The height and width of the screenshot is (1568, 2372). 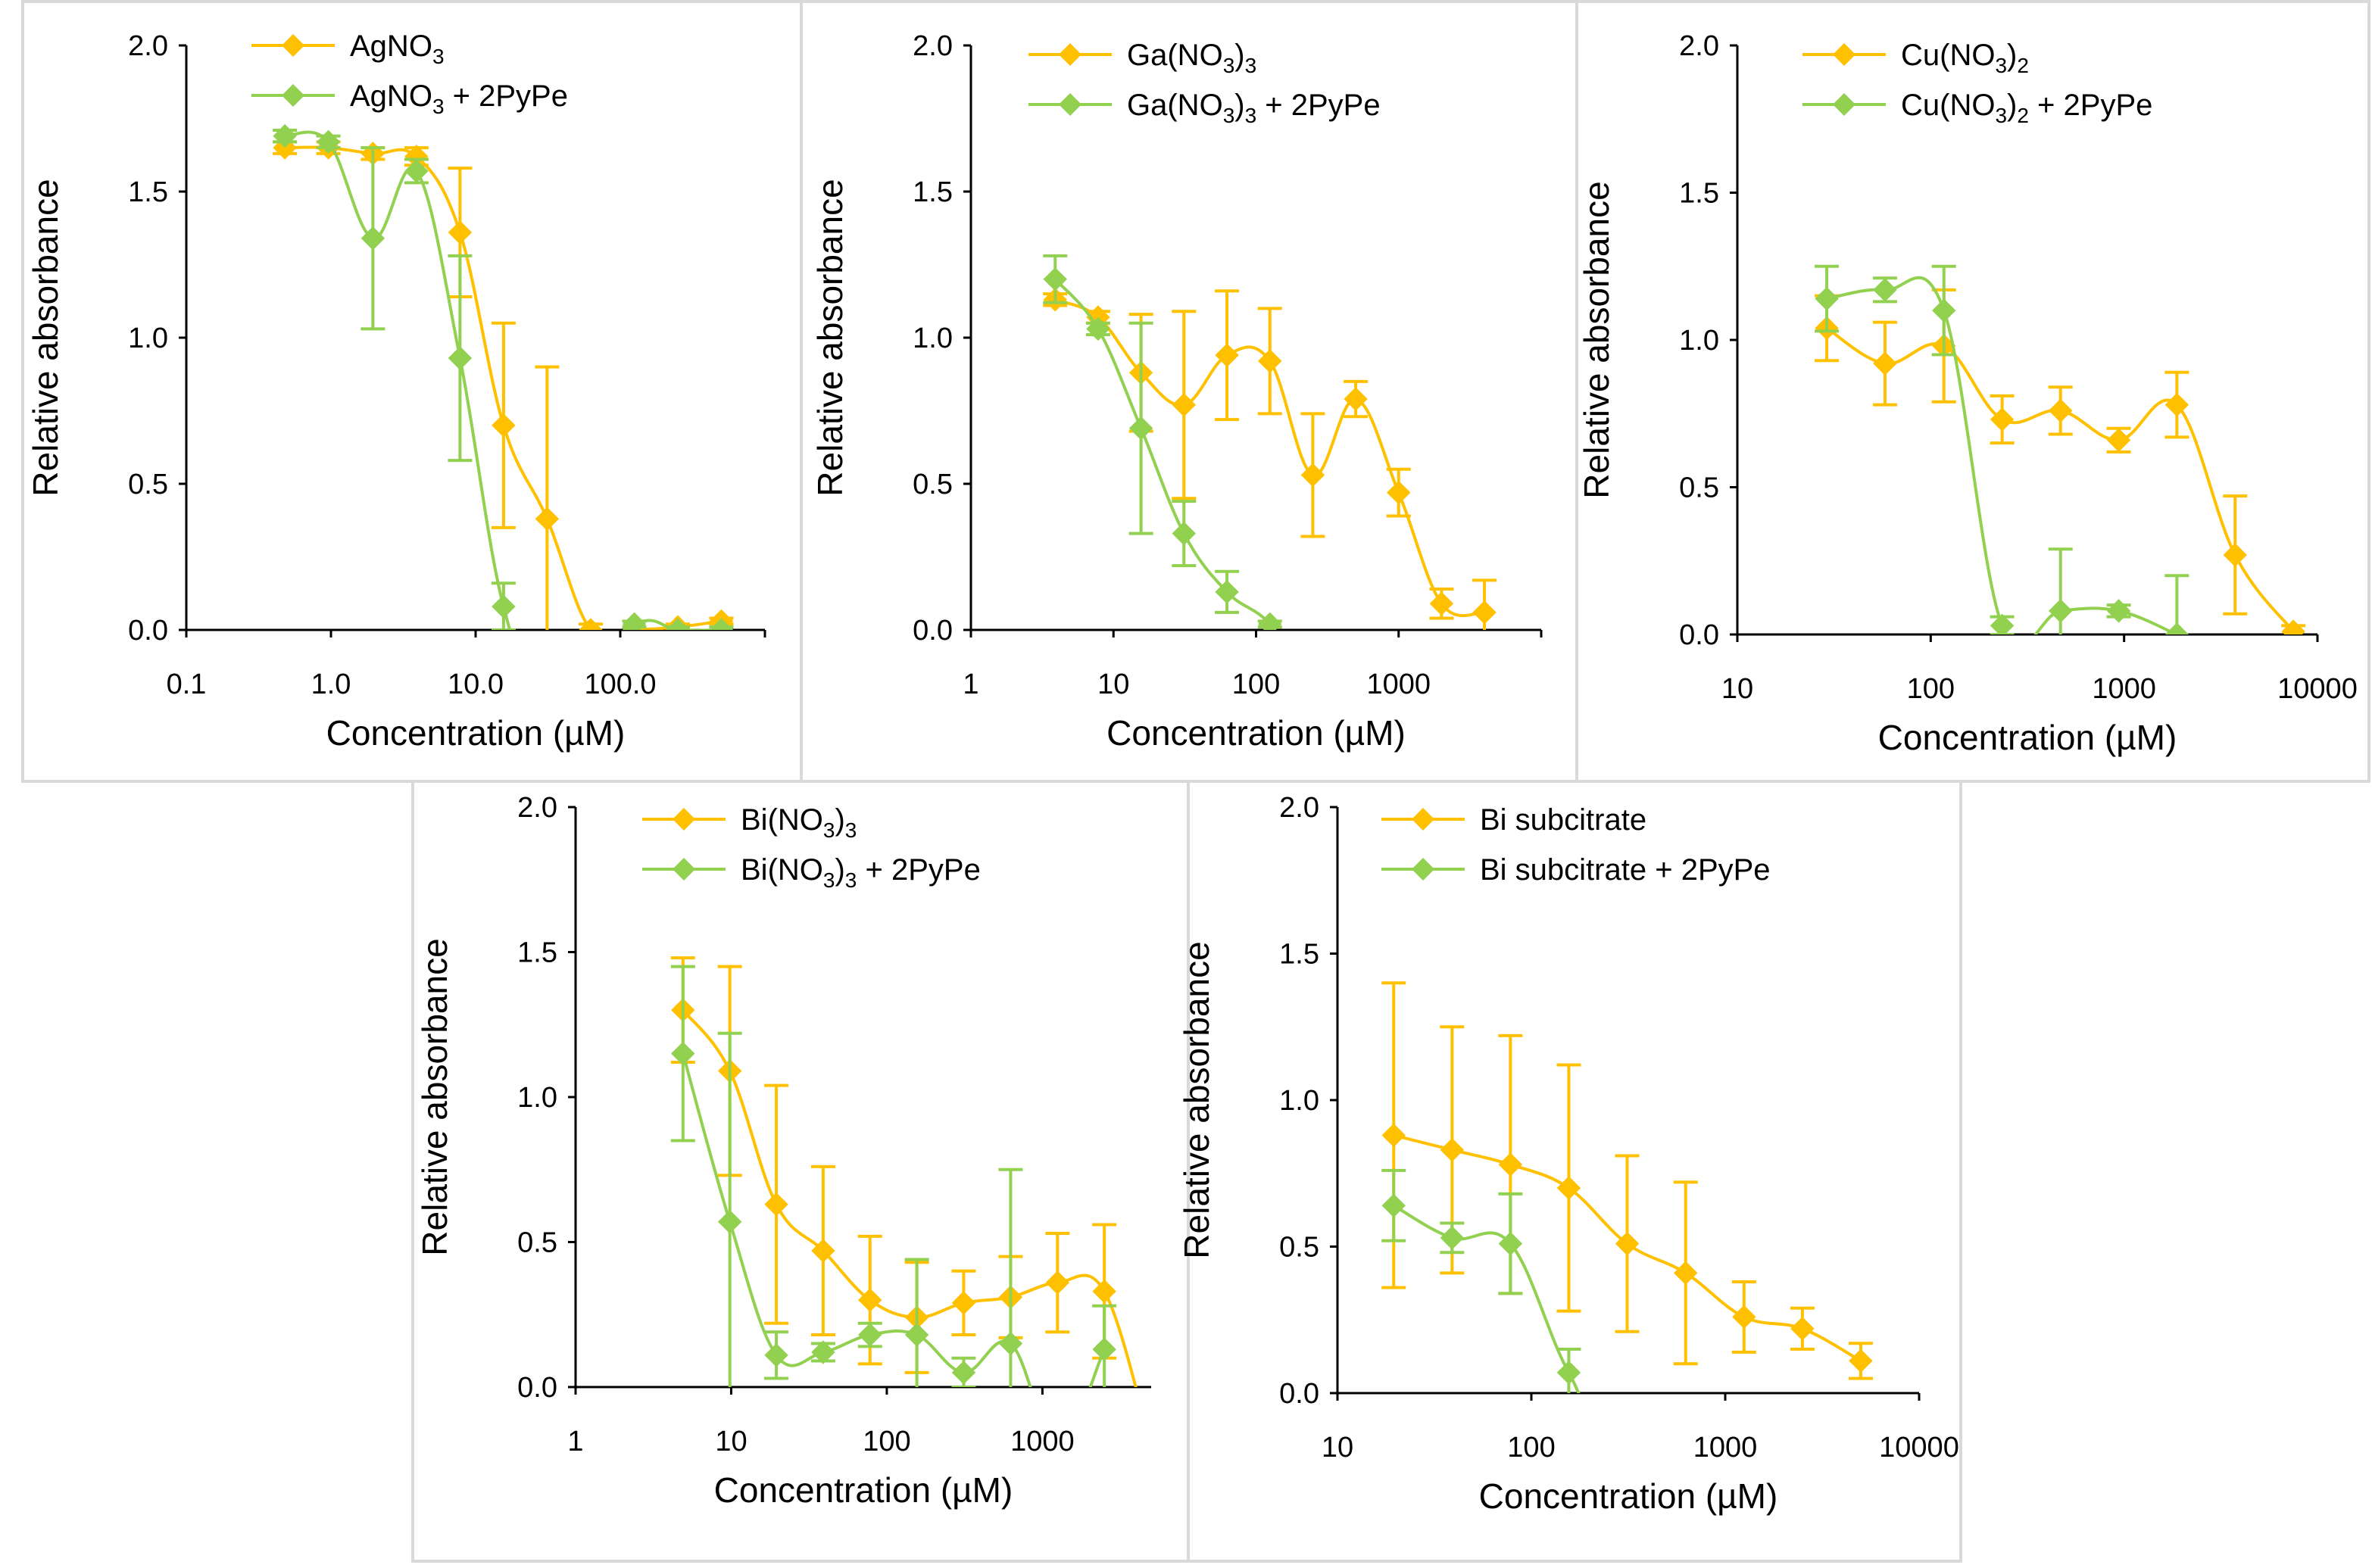 I want to click on x-tick-label-2-3: 100, so click(x=1256, y=684).